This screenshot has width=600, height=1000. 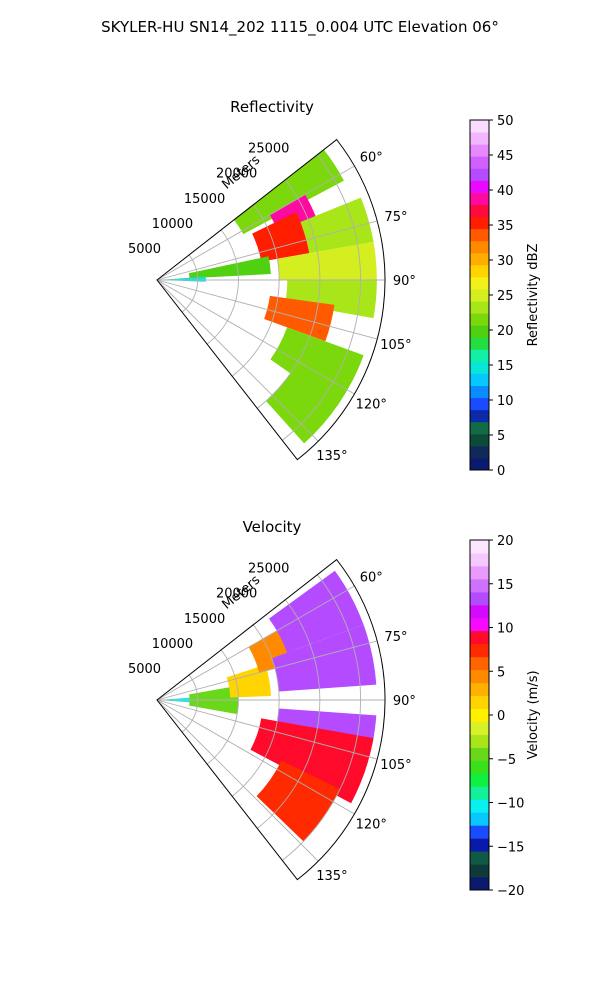 I want to click on data-cells, so click(x=269, y=296).